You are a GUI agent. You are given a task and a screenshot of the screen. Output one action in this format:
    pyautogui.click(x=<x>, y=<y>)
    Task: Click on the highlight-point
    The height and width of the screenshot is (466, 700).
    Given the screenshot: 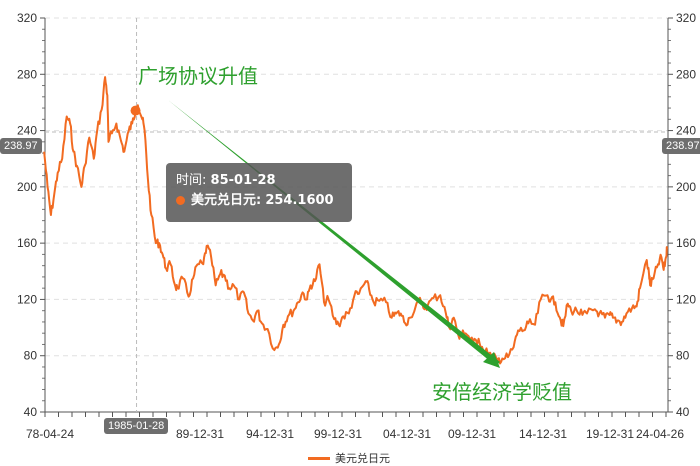 What is the action you would take?
    pyautogui.click(x=135, y=110)
    